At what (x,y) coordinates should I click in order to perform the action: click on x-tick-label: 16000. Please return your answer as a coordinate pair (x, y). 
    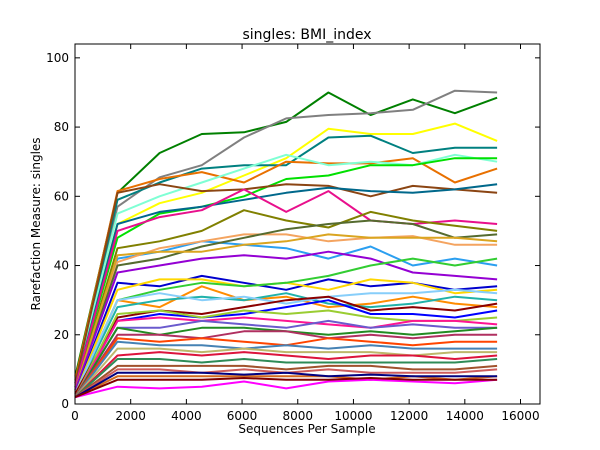
    Looking at the image, I should click on (520, 416).